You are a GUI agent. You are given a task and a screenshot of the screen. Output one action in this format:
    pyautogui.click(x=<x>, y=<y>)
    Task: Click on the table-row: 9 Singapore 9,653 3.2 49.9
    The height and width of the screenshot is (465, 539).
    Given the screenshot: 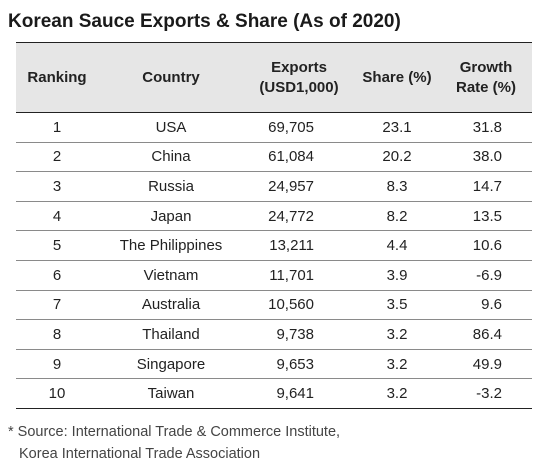 What is the action you would take?
    pyautogui.click(x=274, y=364)
    